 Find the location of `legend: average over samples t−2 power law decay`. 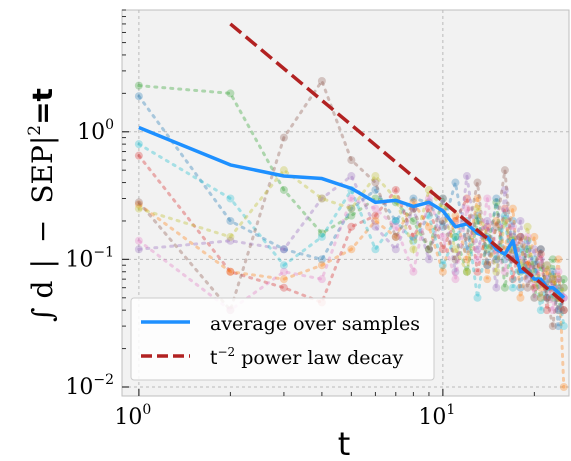

legend: average over samples t−2 power law decay is located at coordinates (282, 339).